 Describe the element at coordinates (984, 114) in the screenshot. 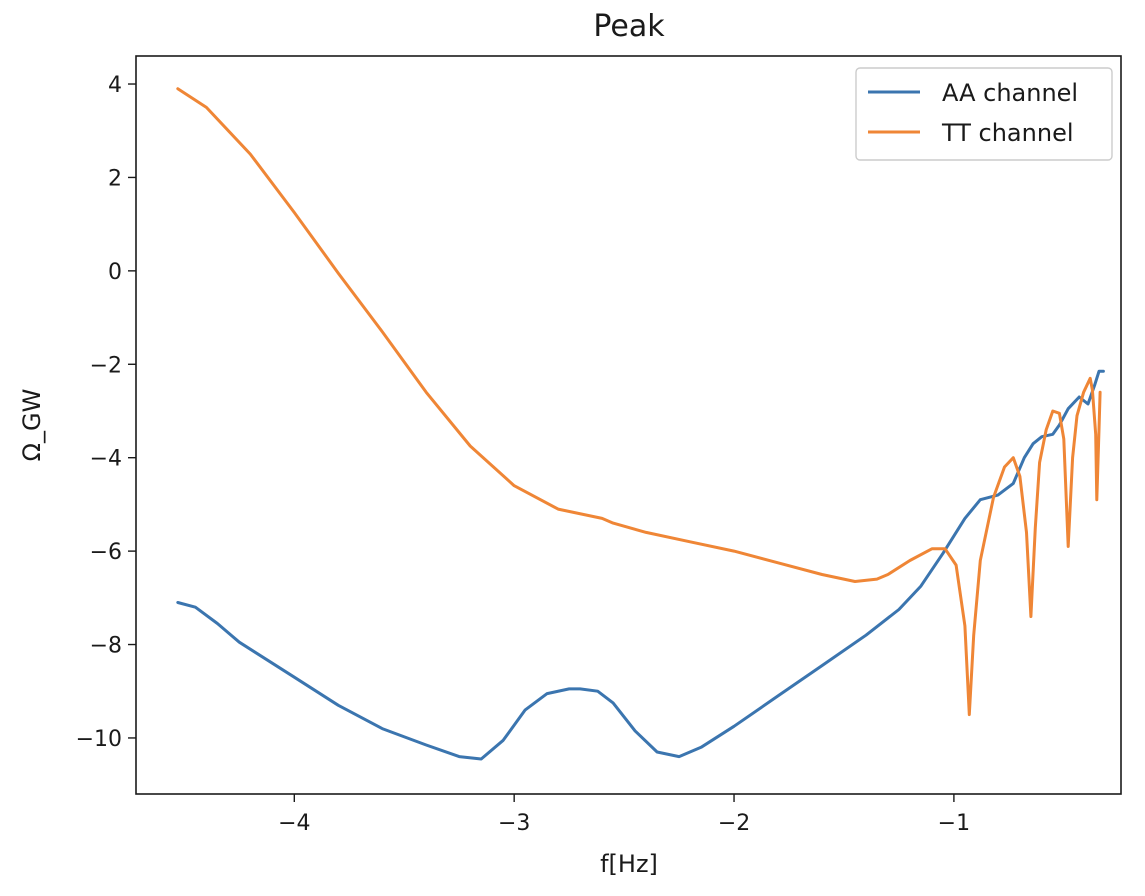

I see `legend: AA channel TT channel` at that location.